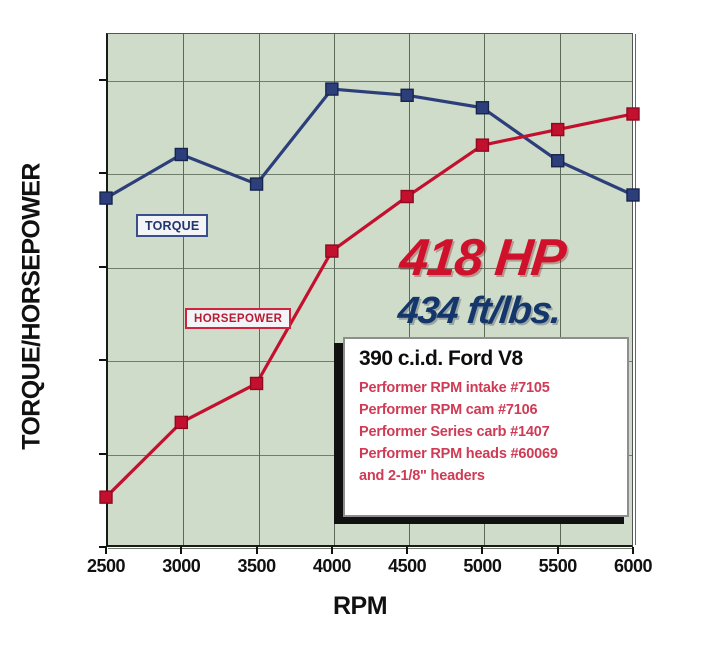  What do you see at coordinates (31, 306) in the screenshot?
I see `y-axis-title: TORQUE/HORSEPOWER` at bounding box center [31, 306].